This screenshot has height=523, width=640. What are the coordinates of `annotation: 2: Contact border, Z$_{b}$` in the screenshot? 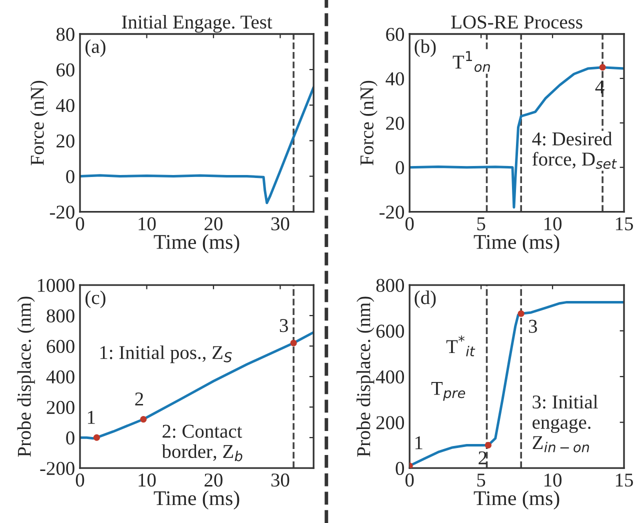 It's located at (202, 443).